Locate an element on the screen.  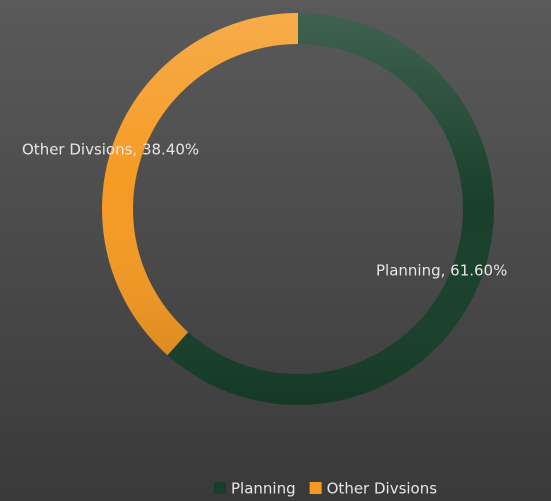
legend-label: Other Divsions is located at coordinates (382, 489).